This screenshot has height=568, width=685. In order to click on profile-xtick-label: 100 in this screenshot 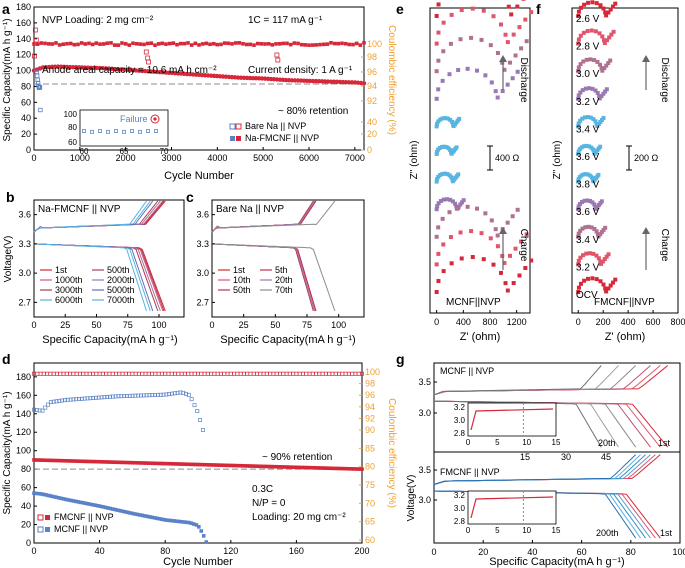, I will do `click(338, 325)`.